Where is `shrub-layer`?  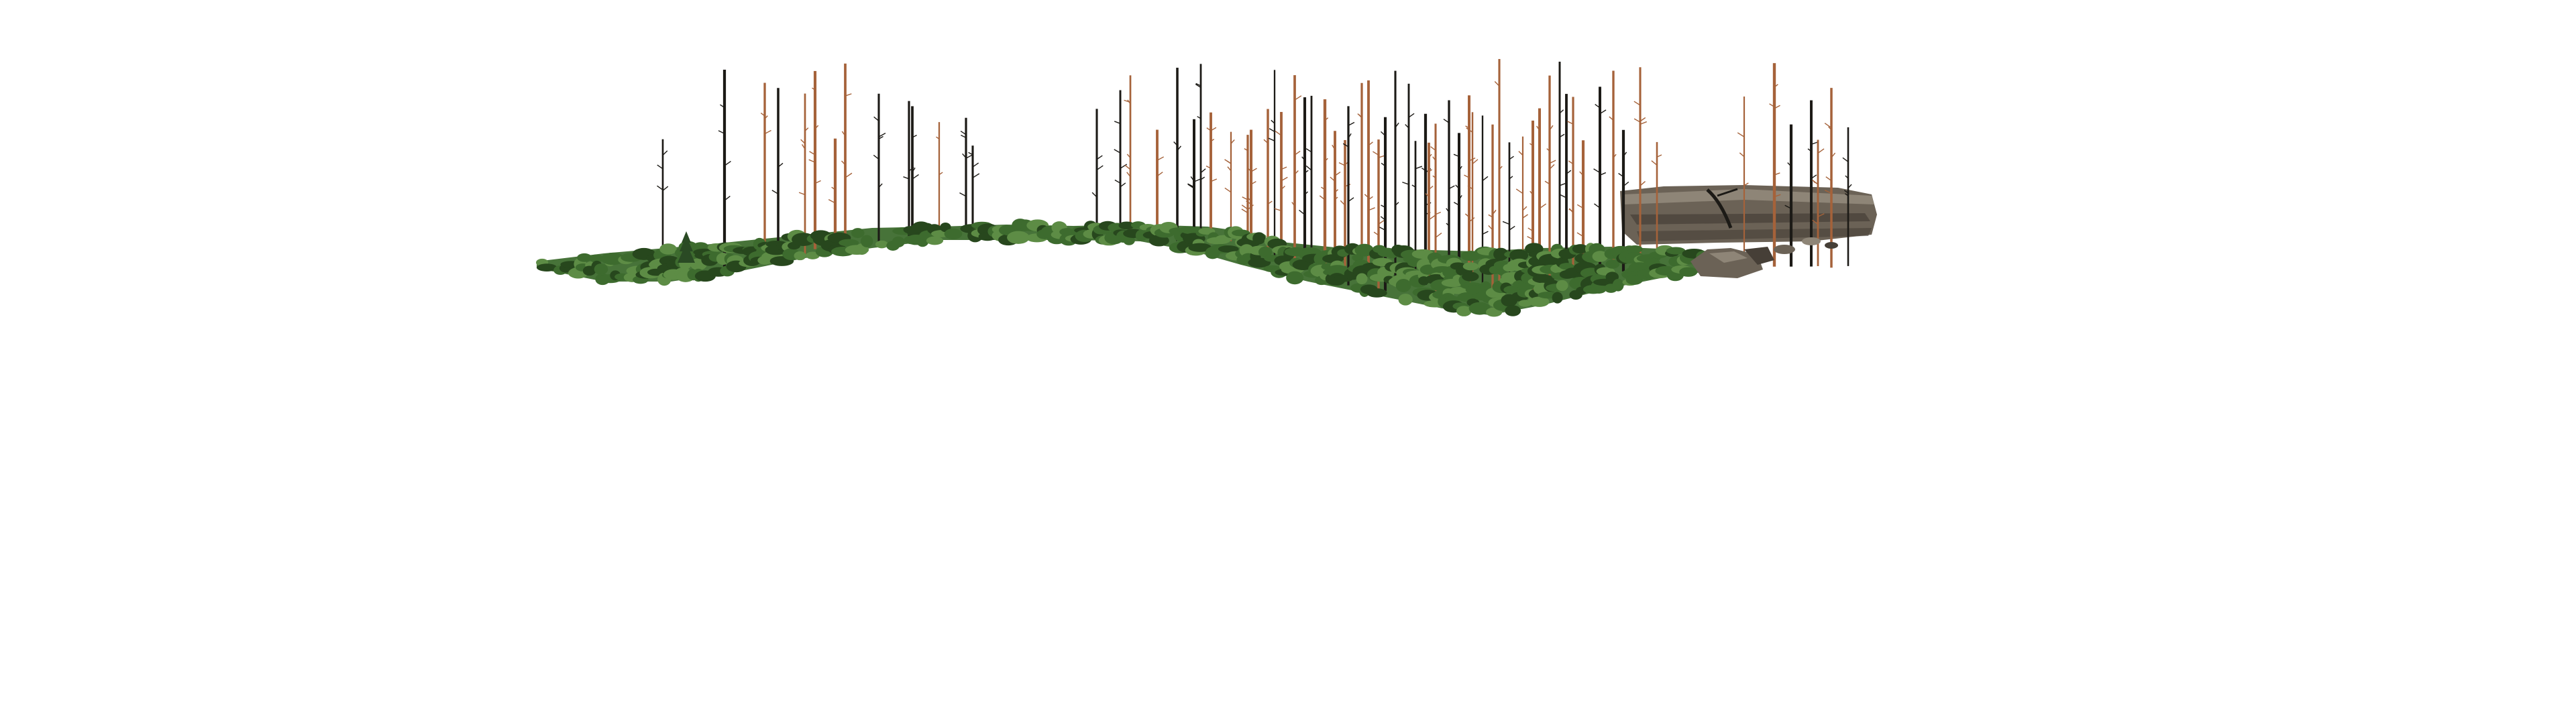
shrub-layer is located at coordinates (1141, 268).